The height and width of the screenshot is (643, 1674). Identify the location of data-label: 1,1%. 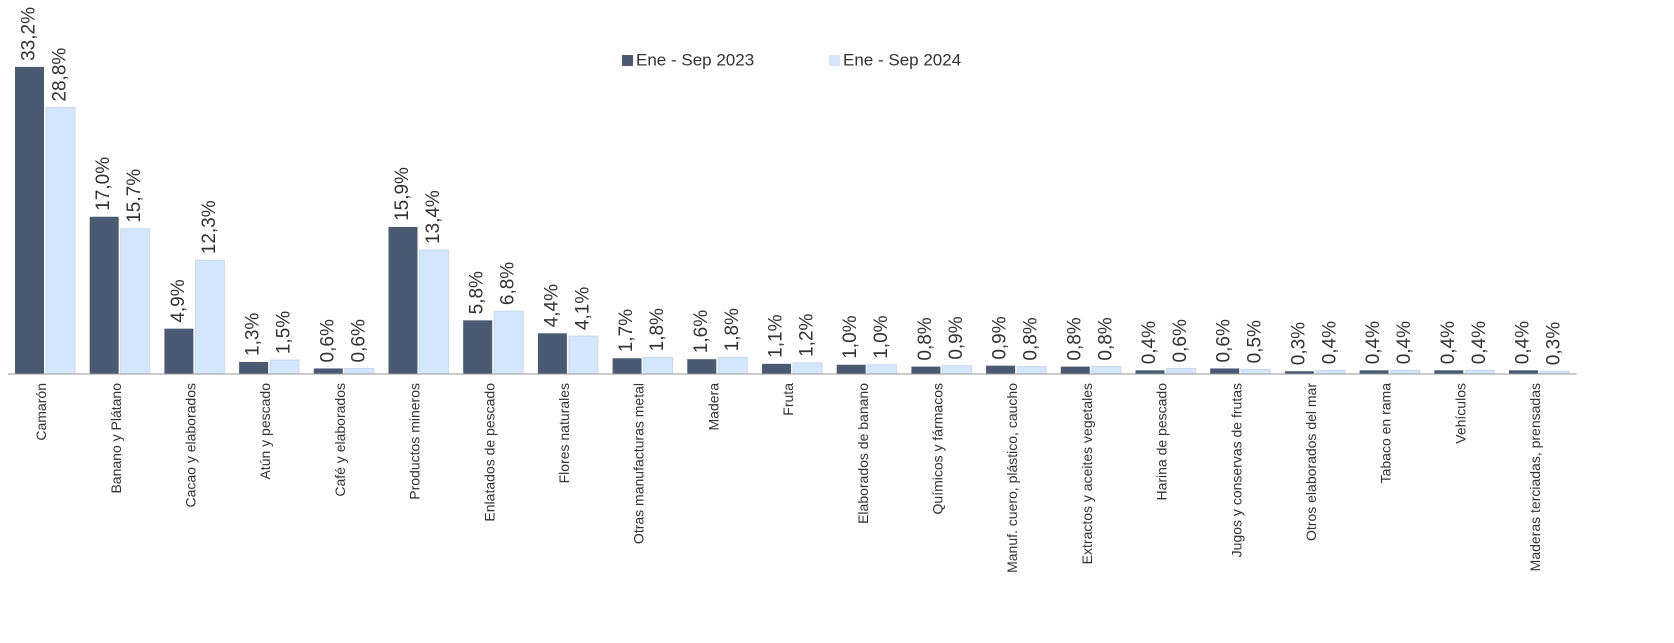
(776, 335).